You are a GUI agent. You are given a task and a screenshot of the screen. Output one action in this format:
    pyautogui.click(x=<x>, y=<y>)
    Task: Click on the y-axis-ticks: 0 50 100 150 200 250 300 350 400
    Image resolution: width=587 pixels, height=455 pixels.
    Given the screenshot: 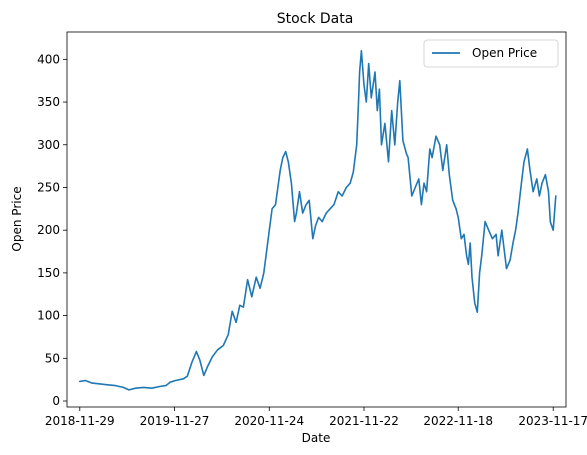 What is the action you would take?
    pyautogui.click(x=52, y=230)
    